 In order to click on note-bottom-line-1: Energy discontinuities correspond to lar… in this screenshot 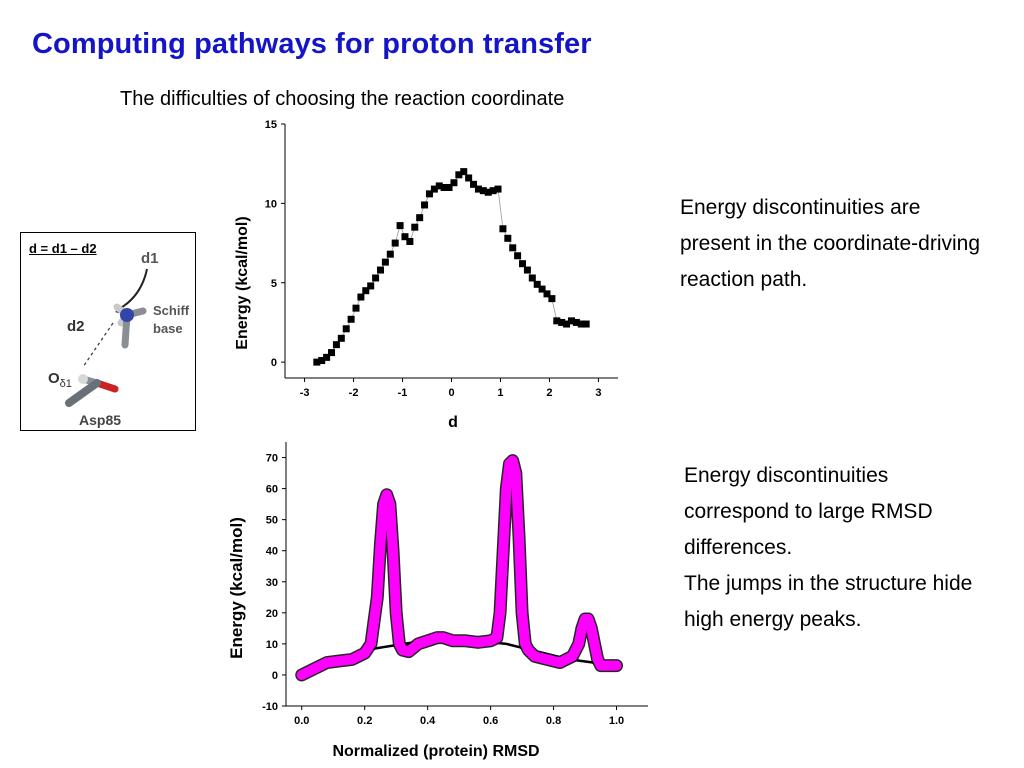, I will do `click(808, 511)`.